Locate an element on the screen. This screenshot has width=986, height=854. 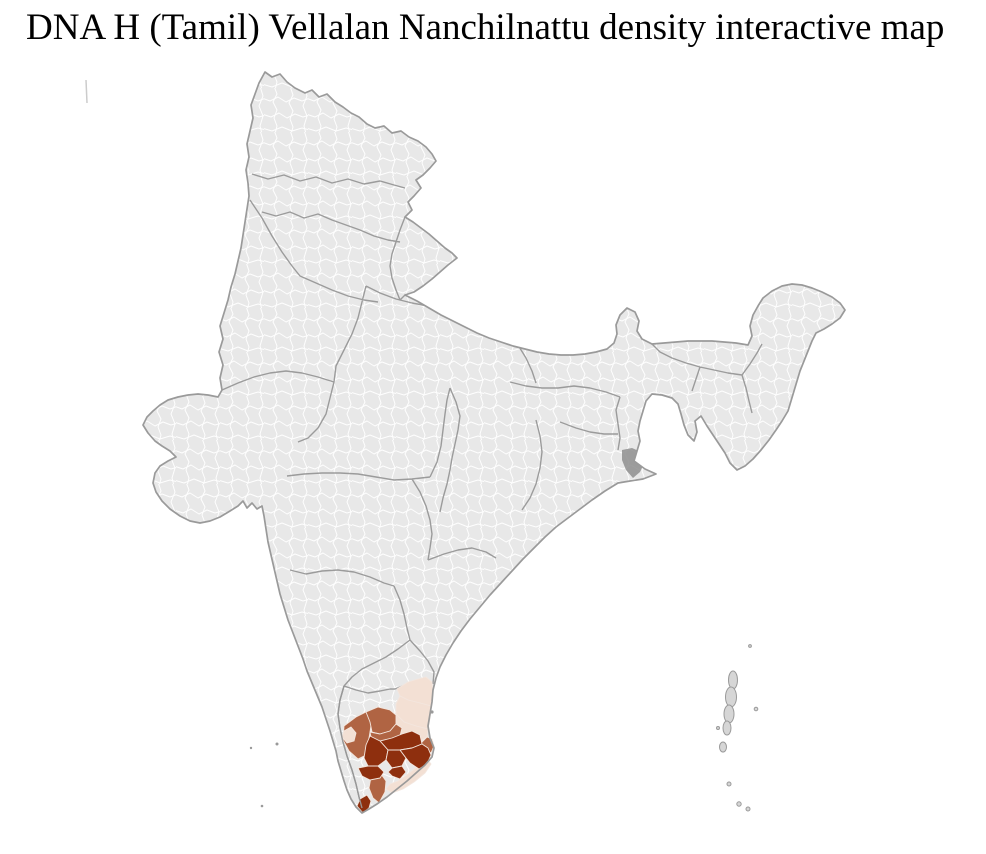
kerala-tn-border is located at coordinates (350, 747).